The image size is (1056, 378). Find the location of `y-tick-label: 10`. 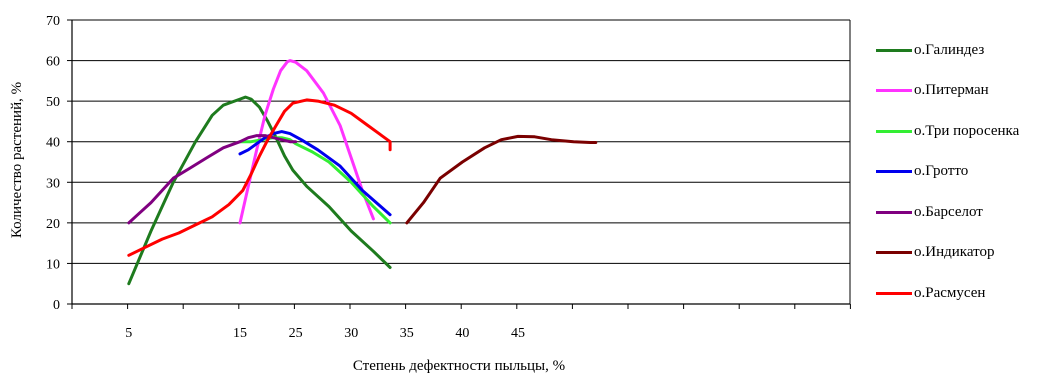

y-tick-label: 10 is located at coordinates (53, 264).